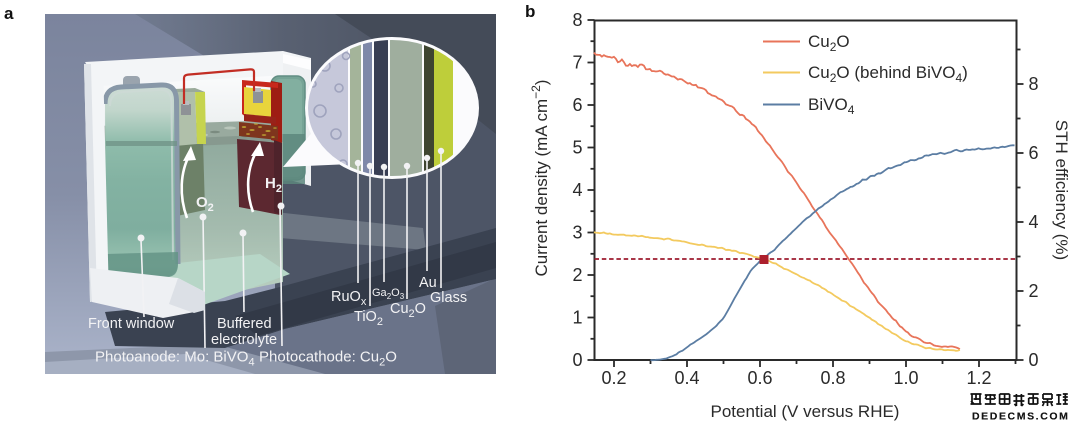 This screenshot has height=428, width=1080. What do you see at coordinates (1021, 417) in the screenshot?
I see `svg-text: DEDECMS.COM` at bounding box center [1021, 417].